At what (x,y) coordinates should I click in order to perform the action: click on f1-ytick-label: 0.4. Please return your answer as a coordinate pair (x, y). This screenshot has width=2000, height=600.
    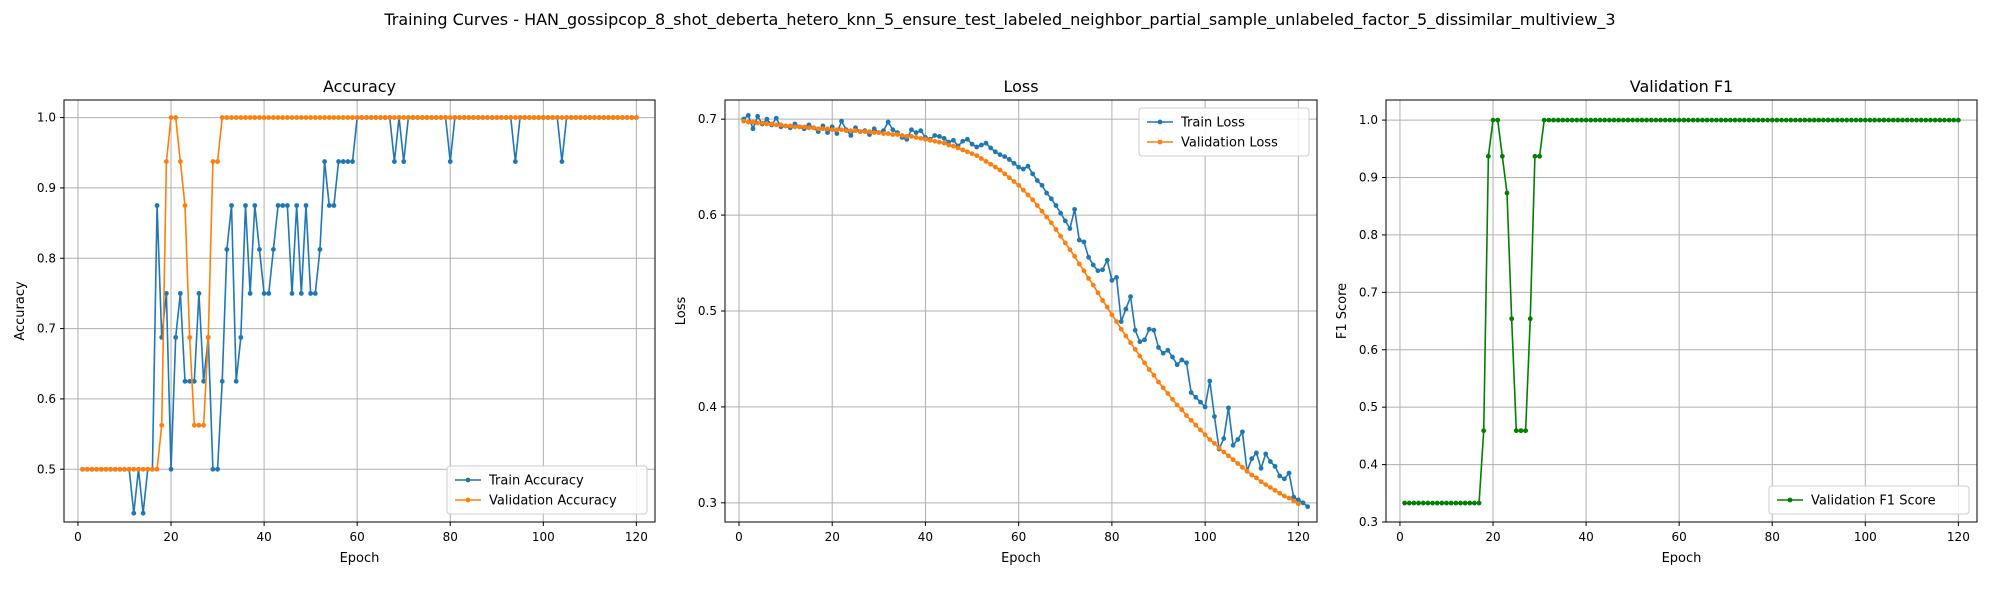
    Looking at the image, I should click on (1368, 465).